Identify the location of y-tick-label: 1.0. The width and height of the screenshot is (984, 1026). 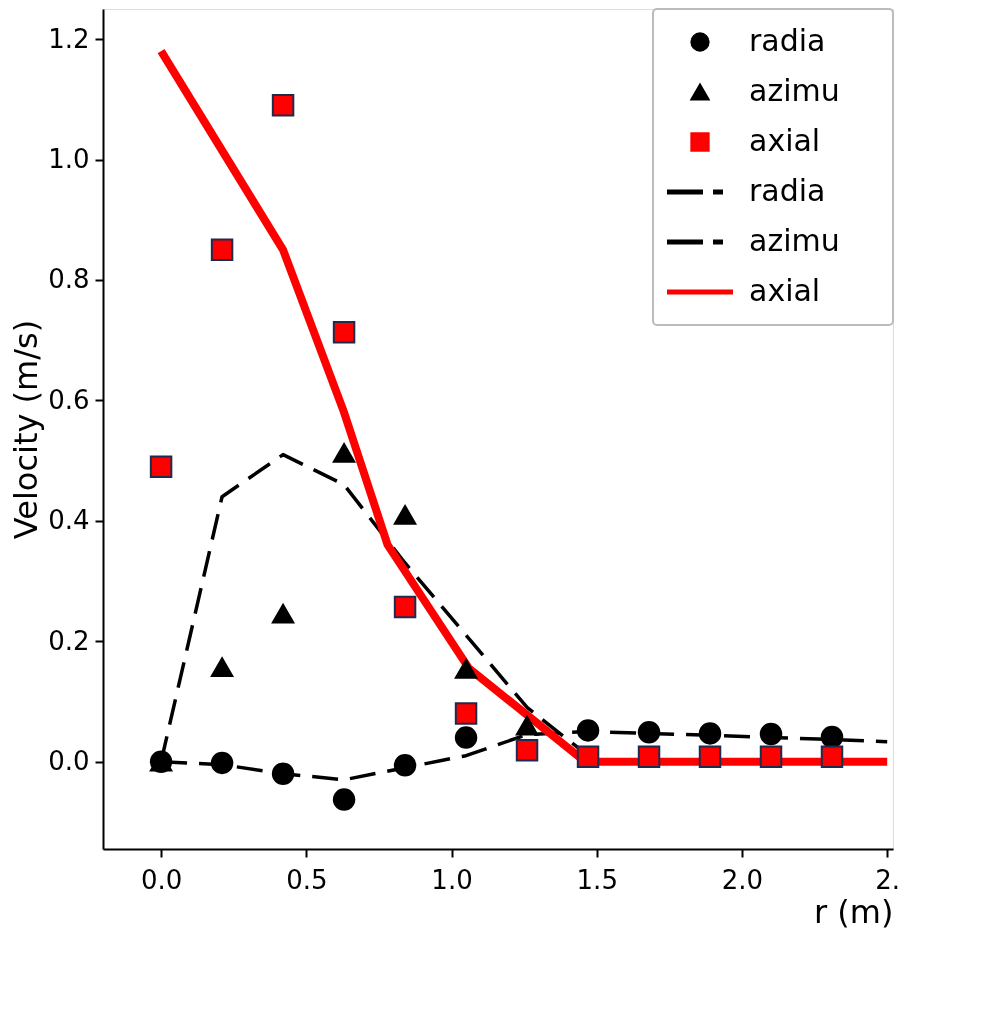
(69, 159).